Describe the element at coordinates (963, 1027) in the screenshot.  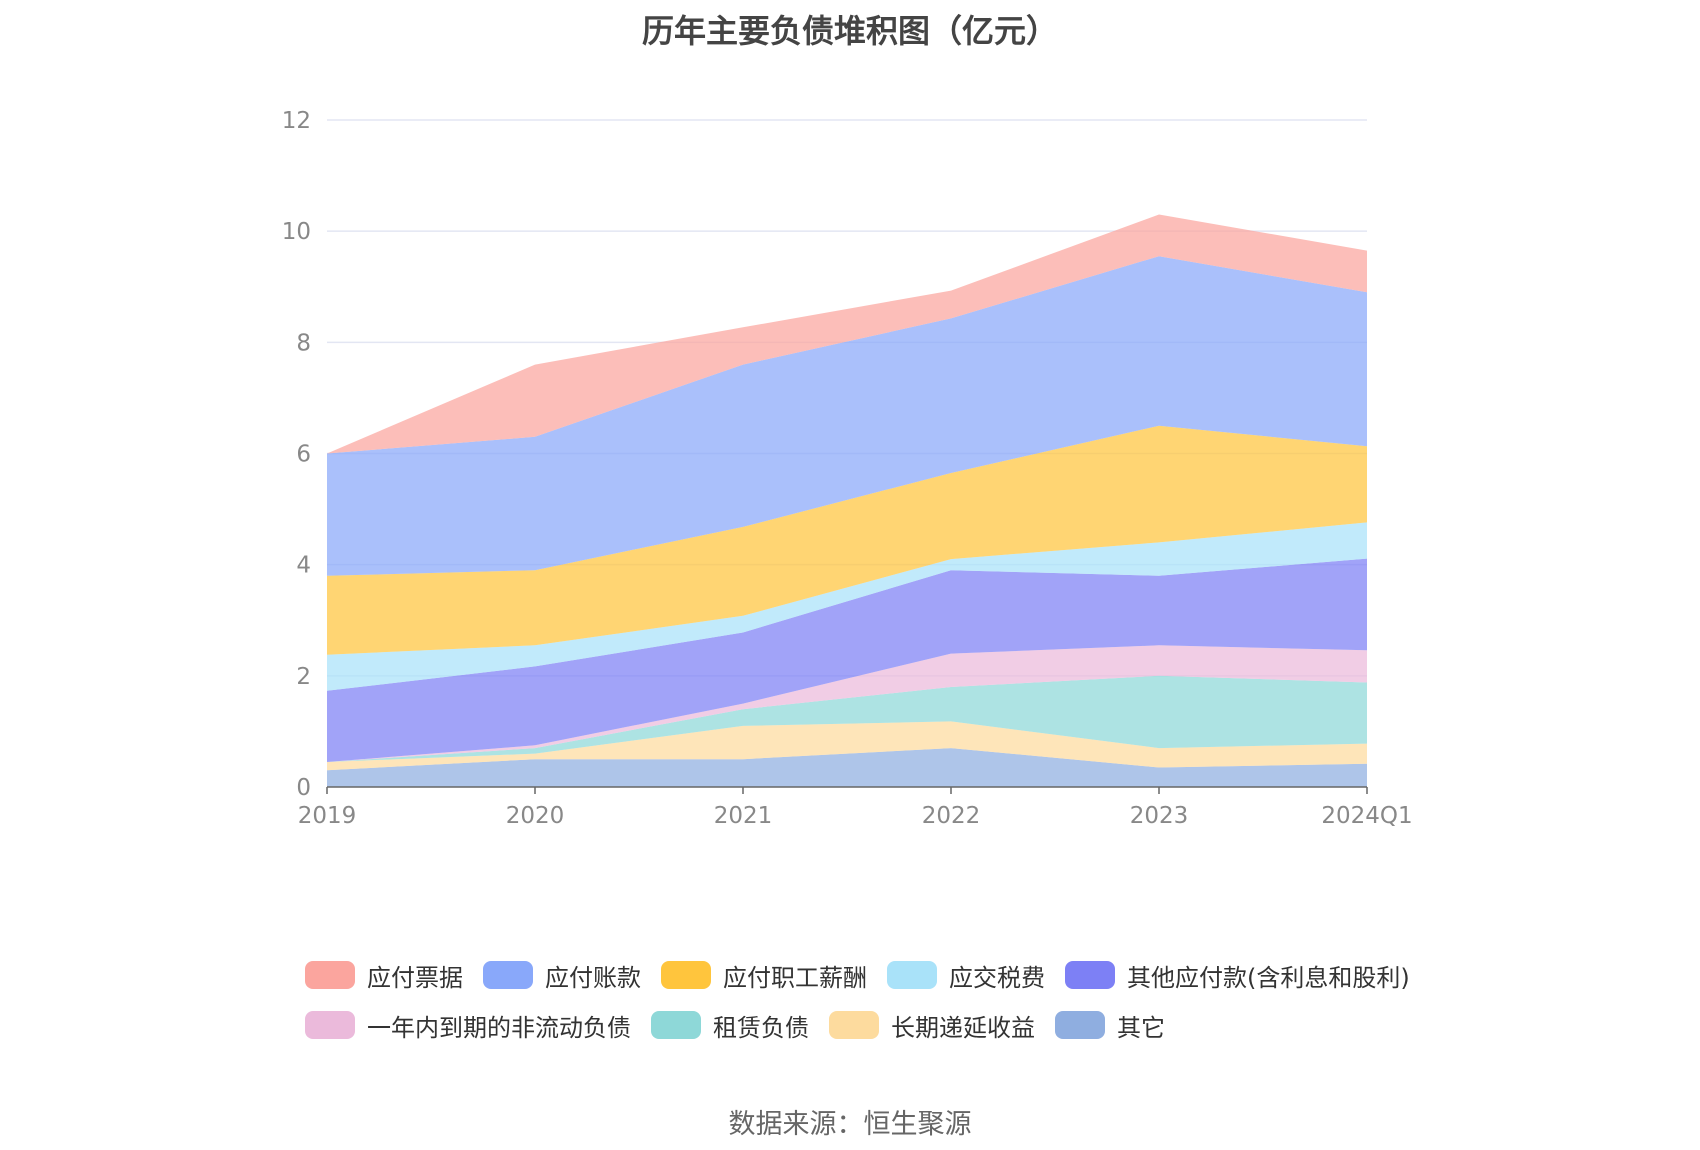
I see `legend-label: 长期递延收益` at that location.